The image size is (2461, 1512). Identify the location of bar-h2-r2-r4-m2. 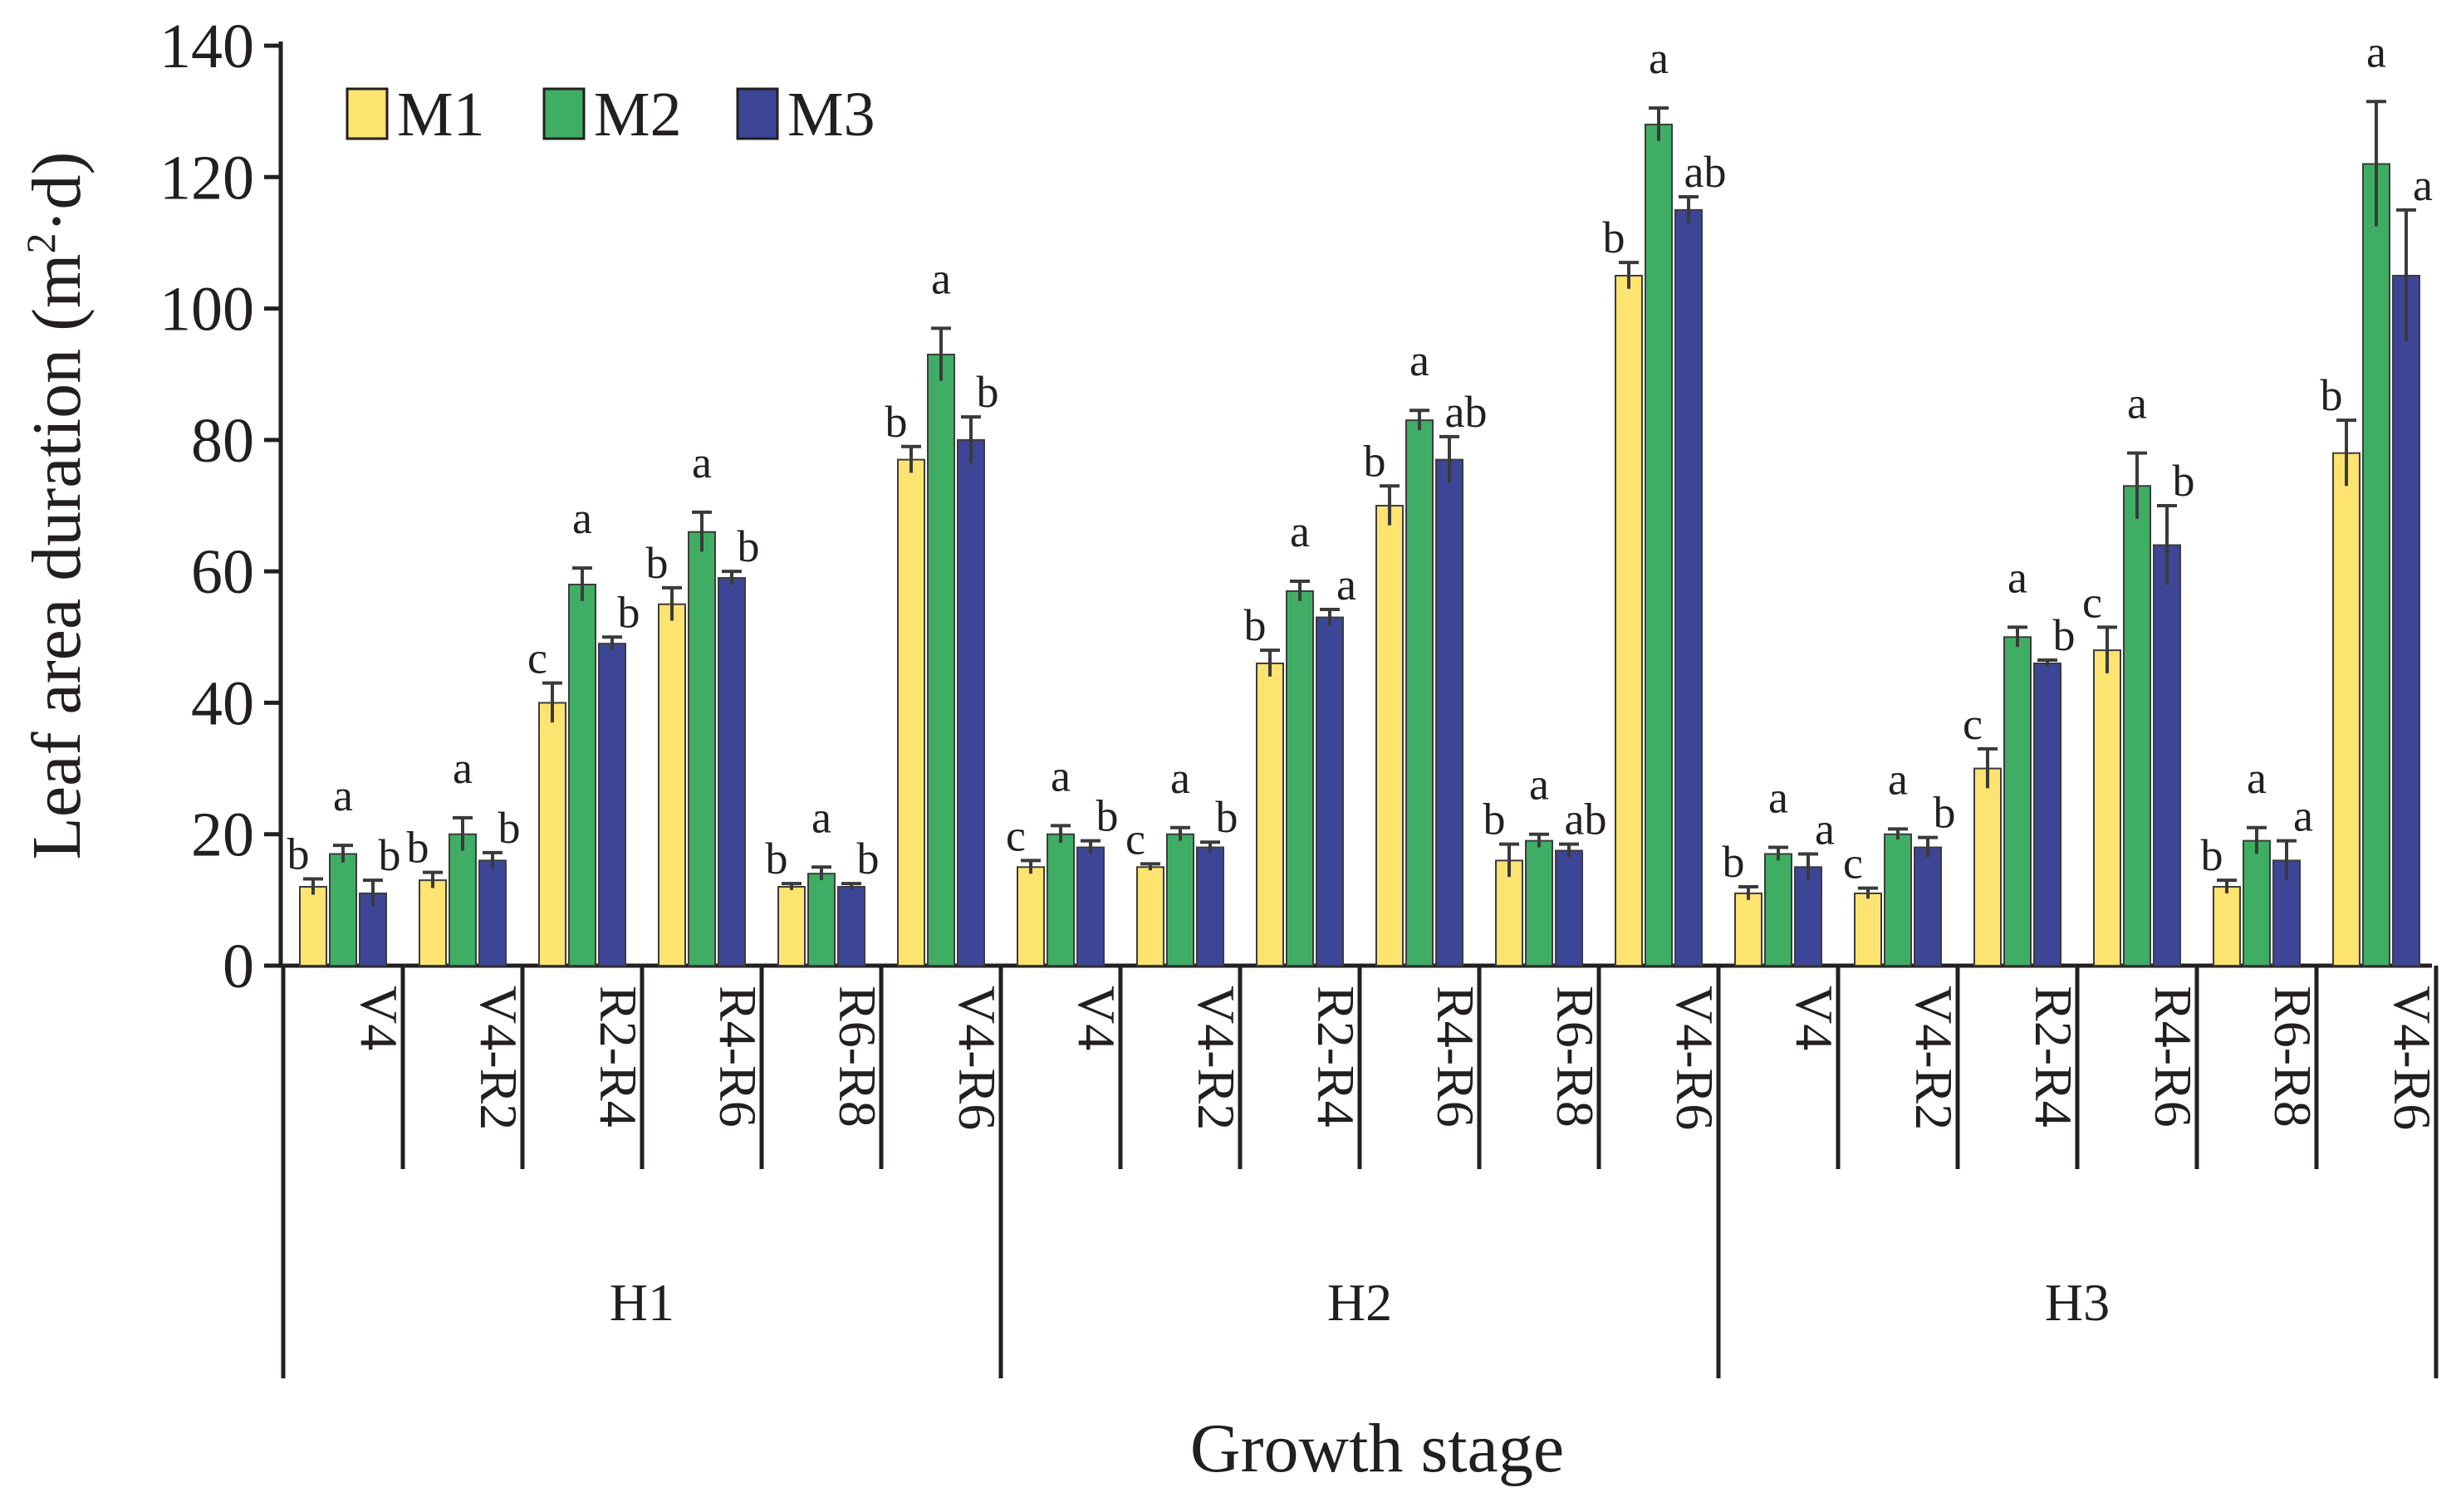
(1300, 778).